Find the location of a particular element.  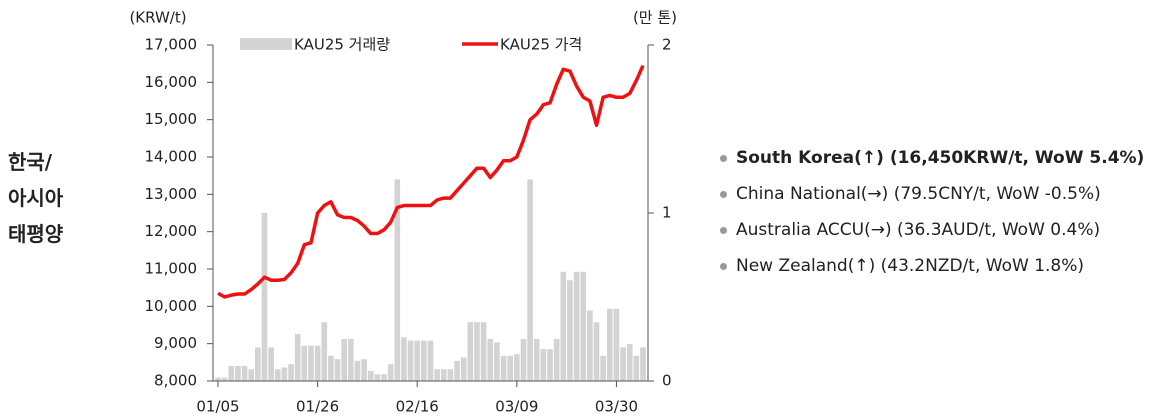

side-label-line: 아시아 is located at coordinates (36, 198).